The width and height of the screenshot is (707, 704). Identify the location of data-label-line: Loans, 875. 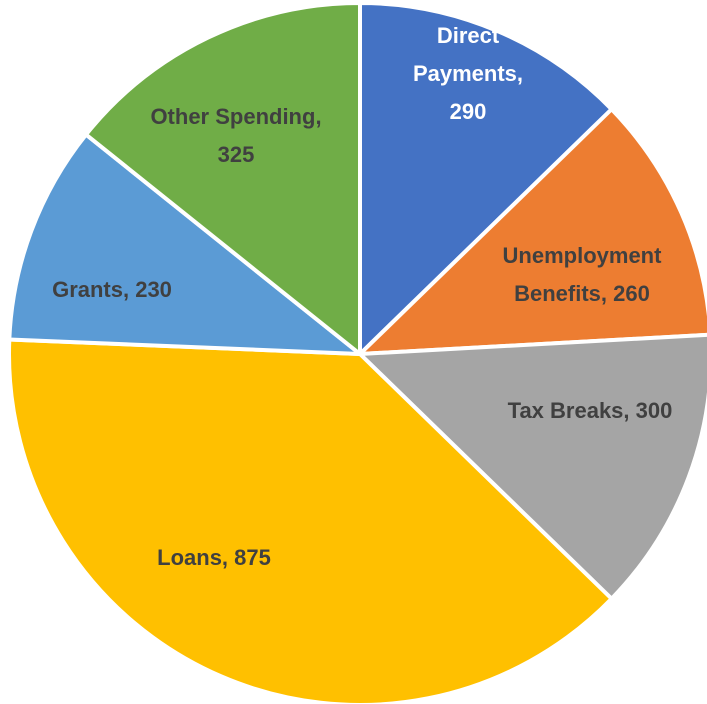
(214, 557).